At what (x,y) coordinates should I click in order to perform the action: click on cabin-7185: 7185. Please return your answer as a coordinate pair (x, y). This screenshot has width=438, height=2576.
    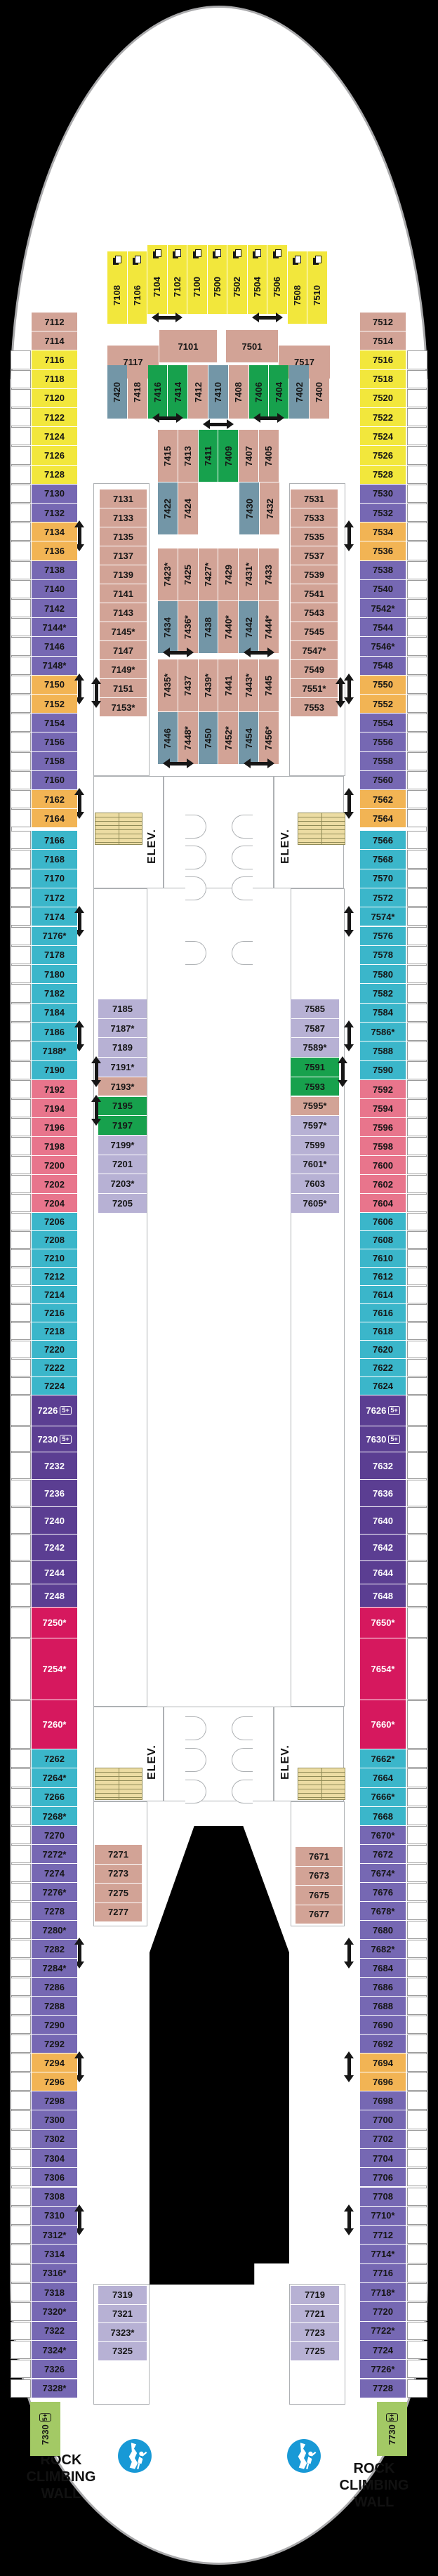
    Looking at the image, I should click on (122, 1008).